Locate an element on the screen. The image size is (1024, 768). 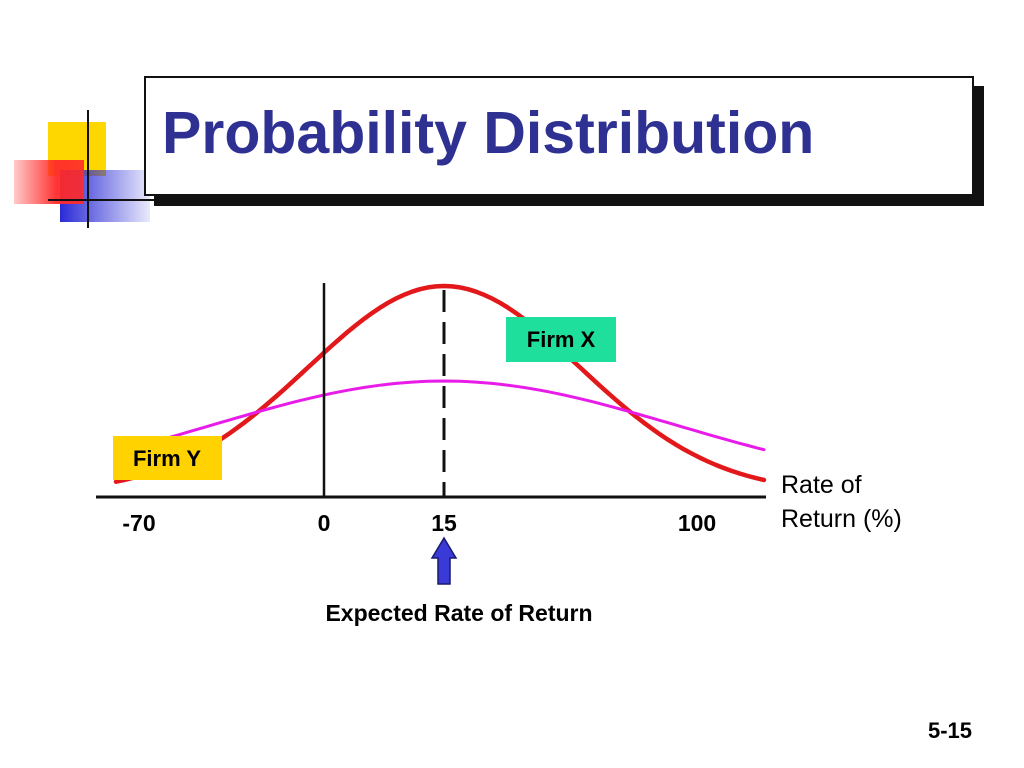
x-tick-label: 0 is located at coordinates (324, 523).